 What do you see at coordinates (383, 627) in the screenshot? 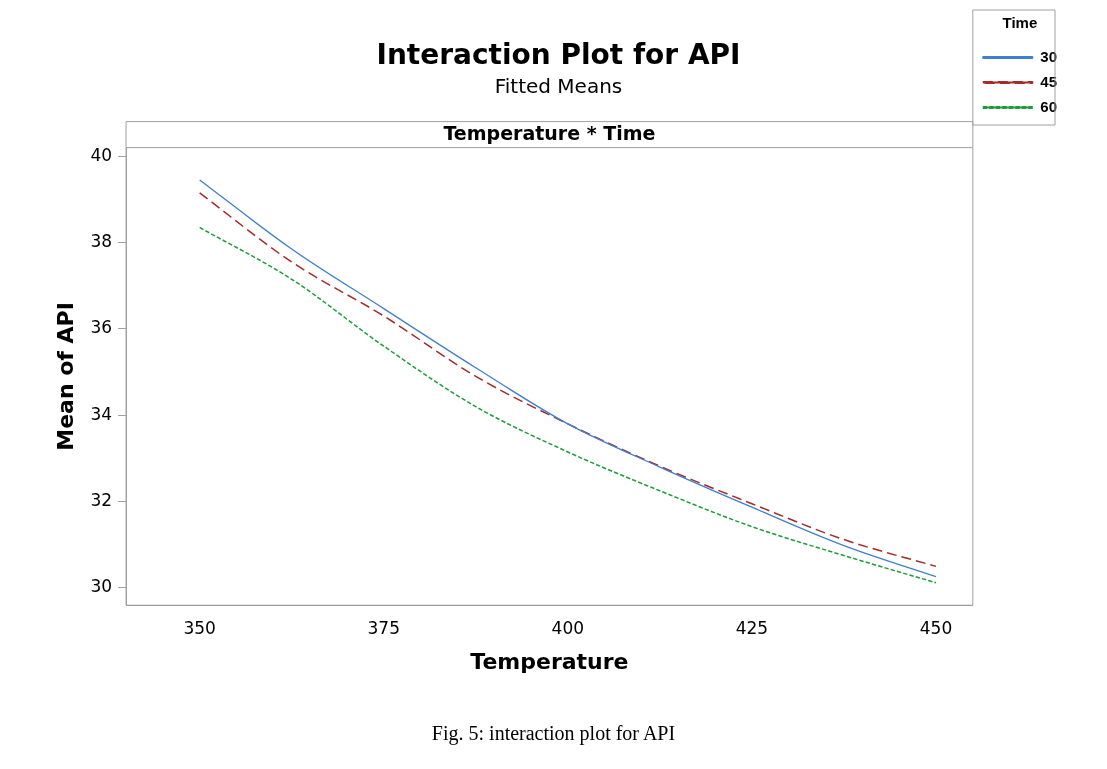
I see `x-tick-label: 375` at bounding box center [383, 627].